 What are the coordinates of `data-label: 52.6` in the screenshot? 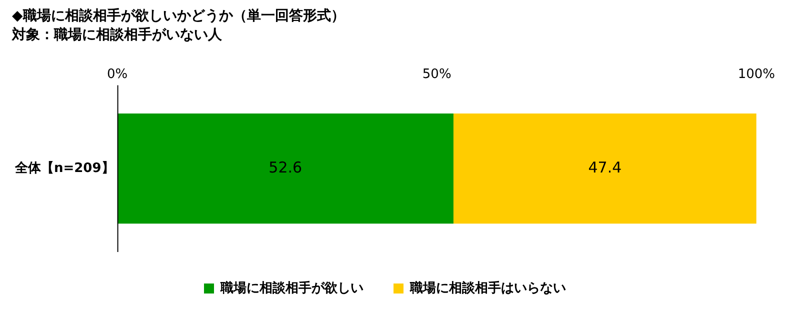 It's located at (285, 167).